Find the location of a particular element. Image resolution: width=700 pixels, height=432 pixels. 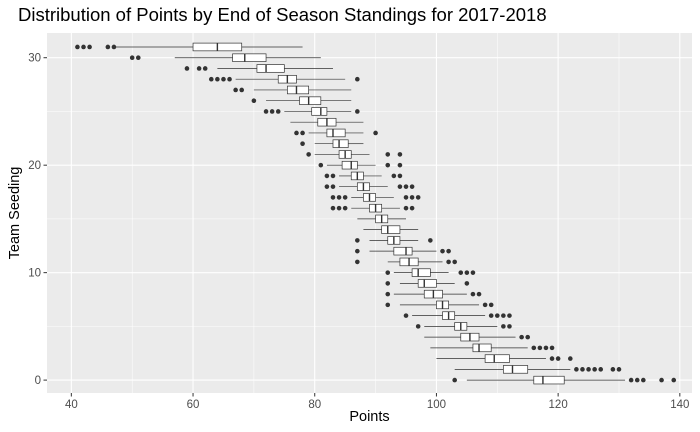

y-tick-label: 0 is located at coordinates (38, 381).